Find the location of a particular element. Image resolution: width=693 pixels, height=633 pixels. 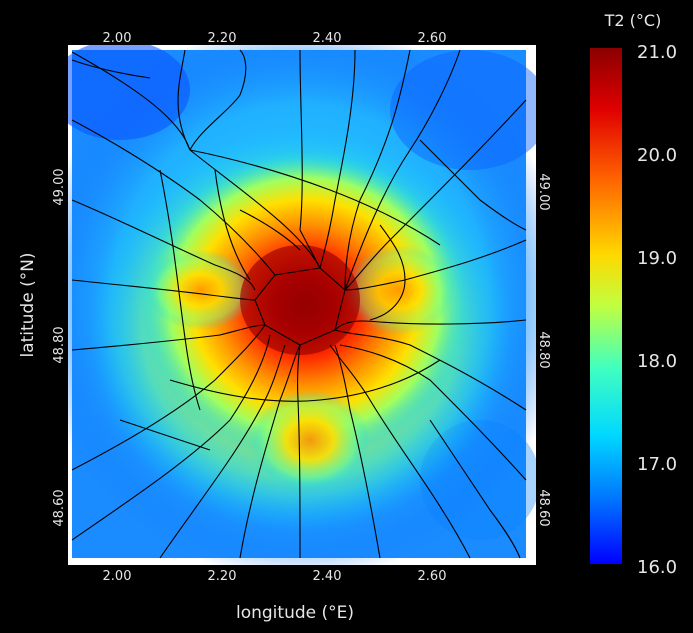

colorbar-tick-label: 20.0 is located at coordinates (657, 155).